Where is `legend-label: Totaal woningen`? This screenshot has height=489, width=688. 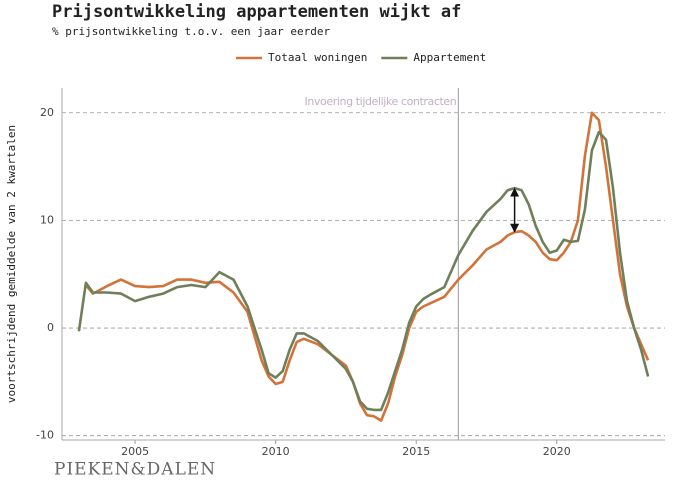
legend-label: Totaal woningen is located at coordinates (317, 57).